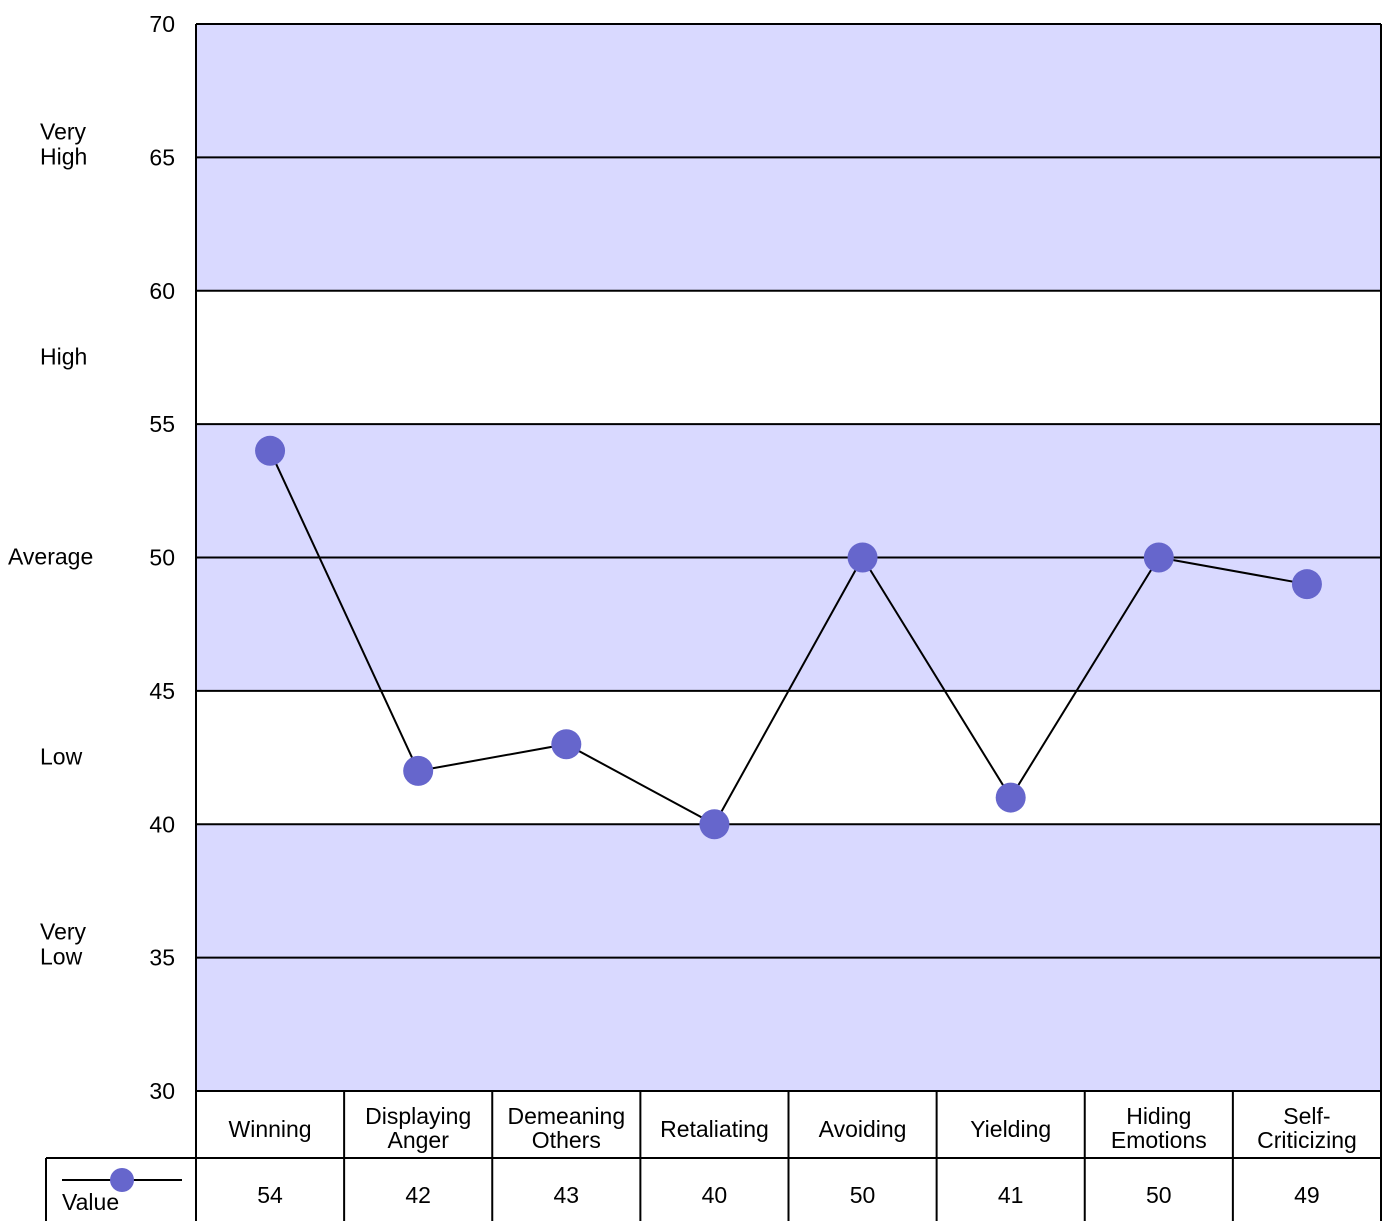  What do you see at coordinates (715, 1195) in the screenshot?
I see `data-label: 40` at bounding box center [715, 1195].